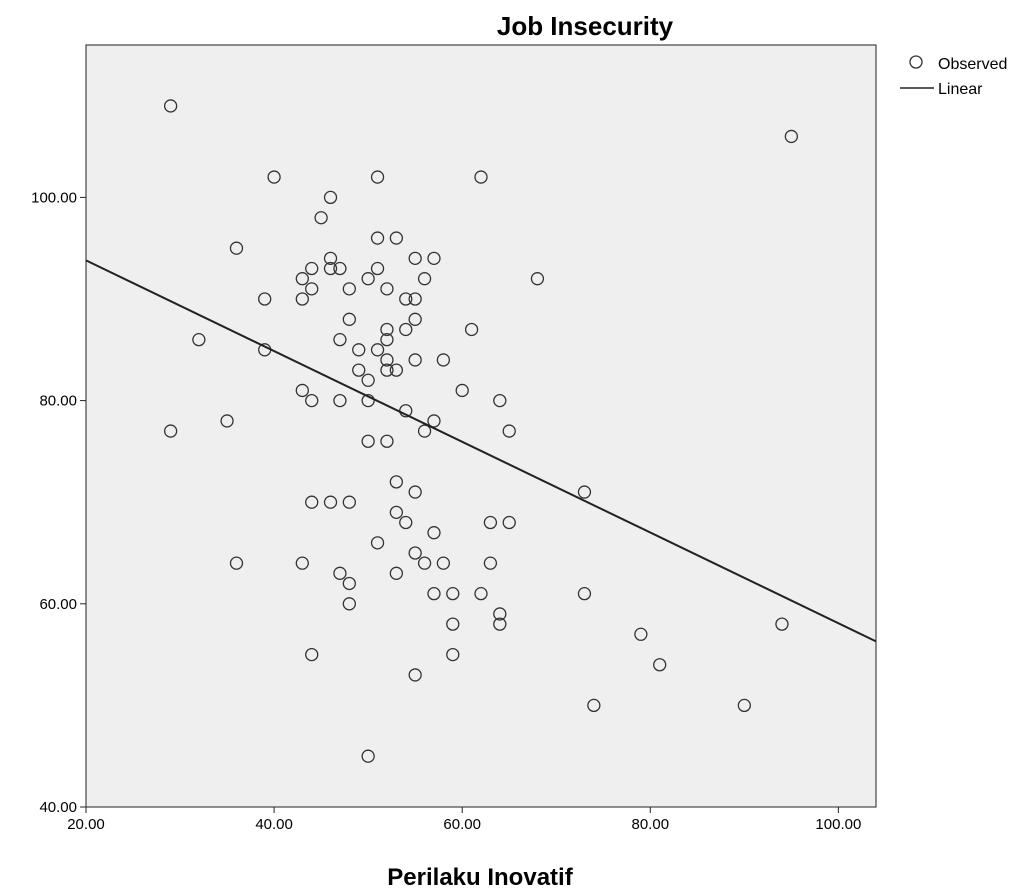  I want to click on y-tick-label: 80.00, so click(58, 401).